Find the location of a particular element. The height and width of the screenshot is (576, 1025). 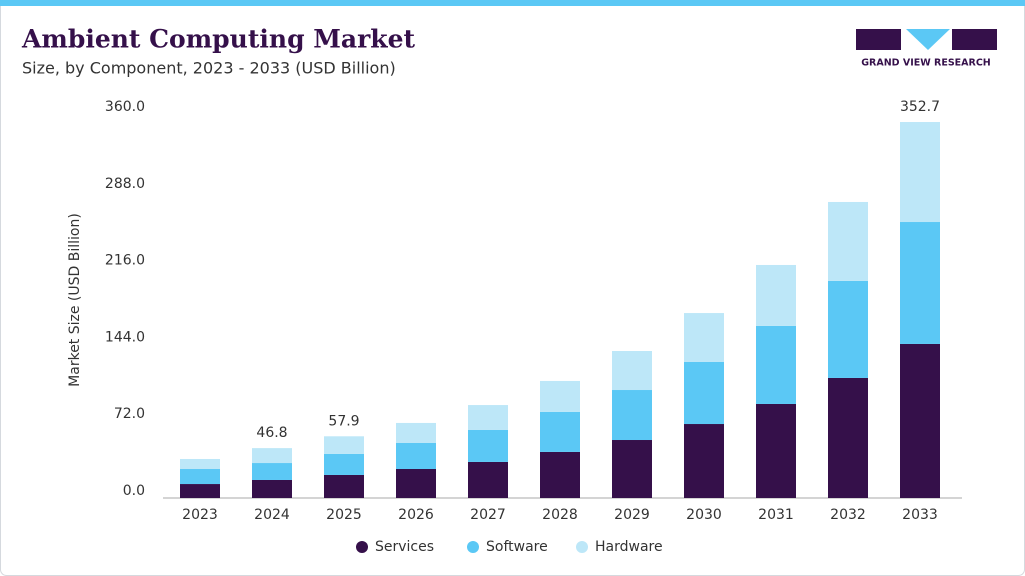

y-tick-label: 0.0 is located at coordinates (134, 491).